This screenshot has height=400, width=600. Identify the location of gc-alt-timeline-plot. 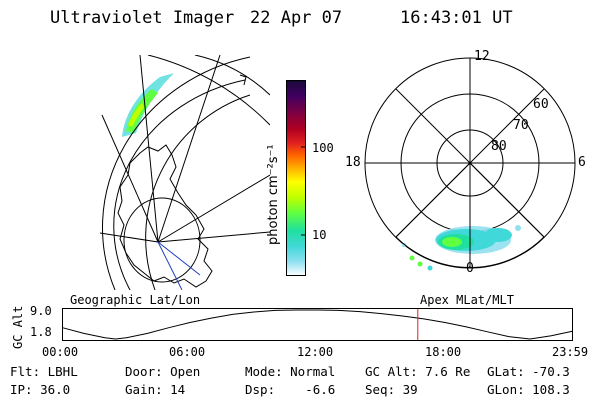
(317, 324).